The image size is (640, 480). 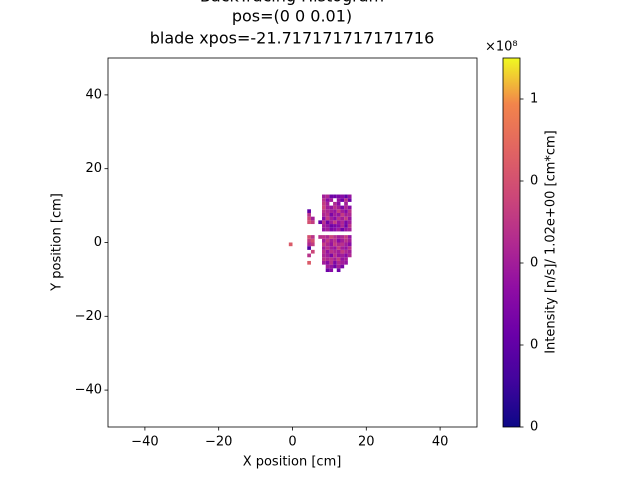 What do you see at coordinates (218, 442) in the screenshot?
I see `x-tick-label: −20` at bounding box center [218, 442].